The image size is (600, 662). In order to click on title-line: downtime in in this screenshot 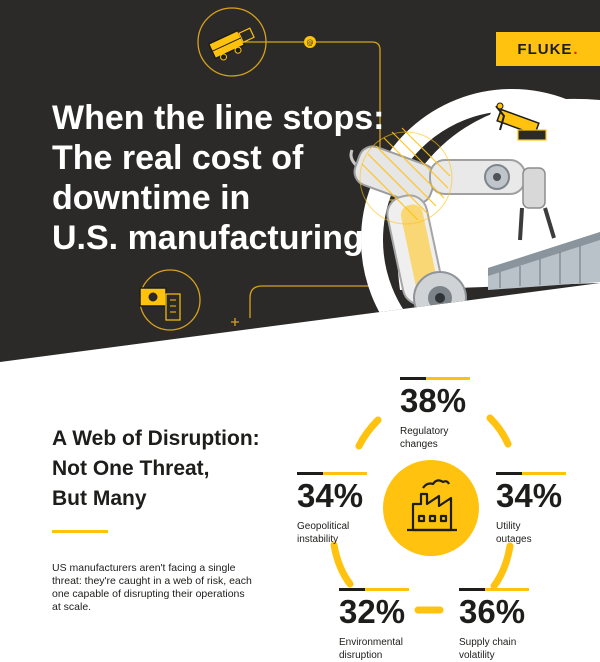, I will do `click(151, 198)`.